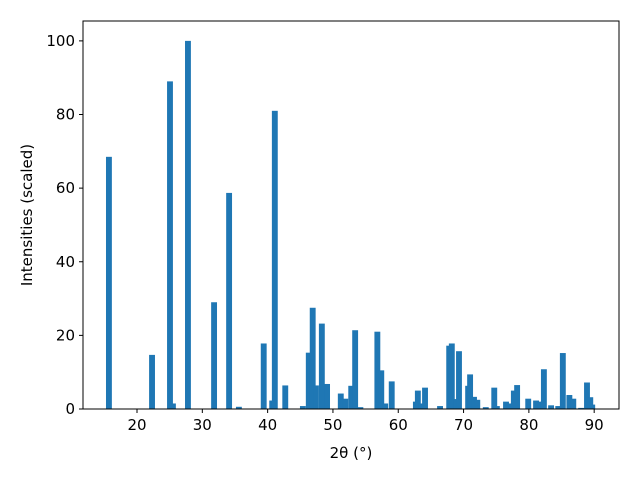  What do you see at coordinates (594, 425) in the screenshot?
I see `x-tick-label: 90` at bounding box center [594, 425].